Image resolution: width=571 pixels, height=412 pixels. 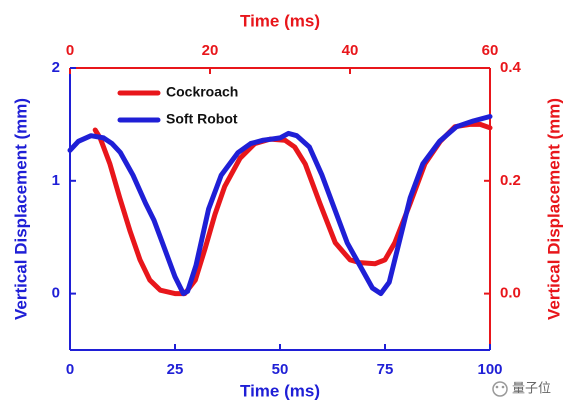 What do you see at coordinates (280, 369) in the screenshot?
I see `x-tick-label: 50` at bounding box center [280, 369].